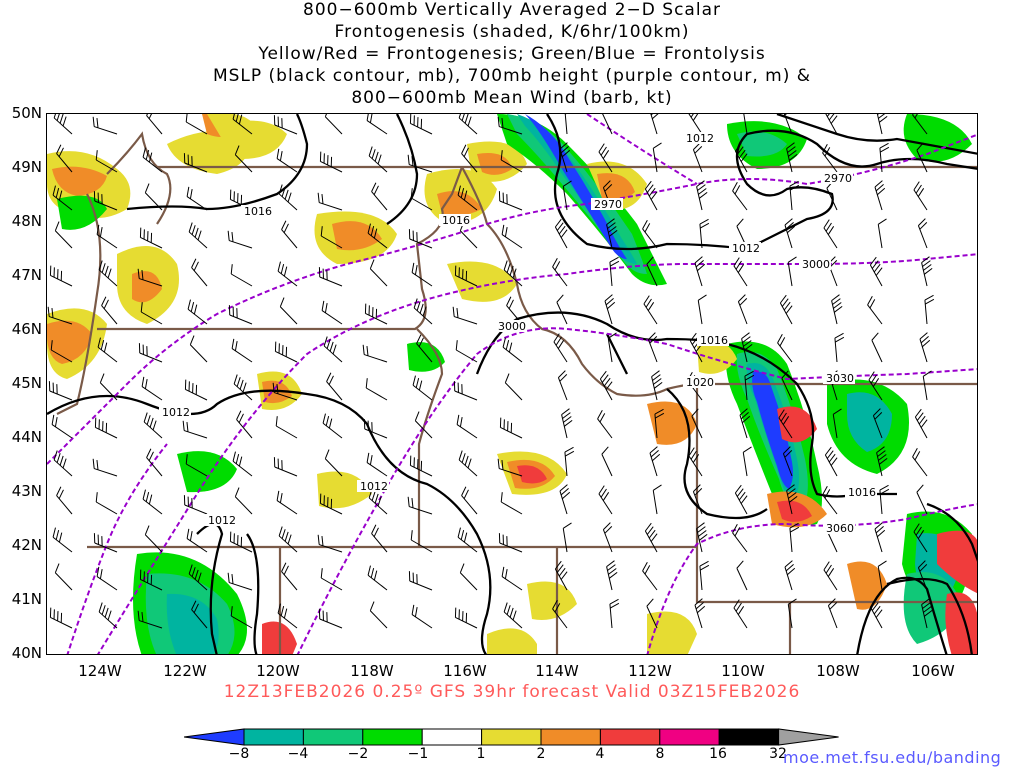 The height and width of the screenshot is (768, 1024). What do you see at coordinates (26, 275) in the screenshot?
I see `lat-label: 47N` at bounding box center [26, 275].